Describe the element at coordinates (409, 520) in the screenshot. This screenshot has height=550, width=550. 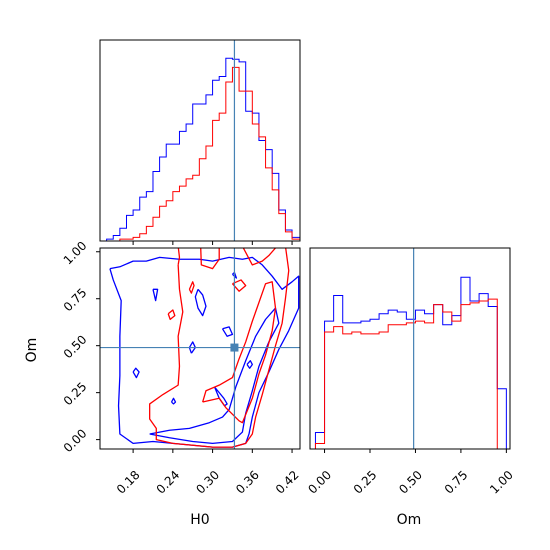
I see `om-axis-label-x: Om` at that location.